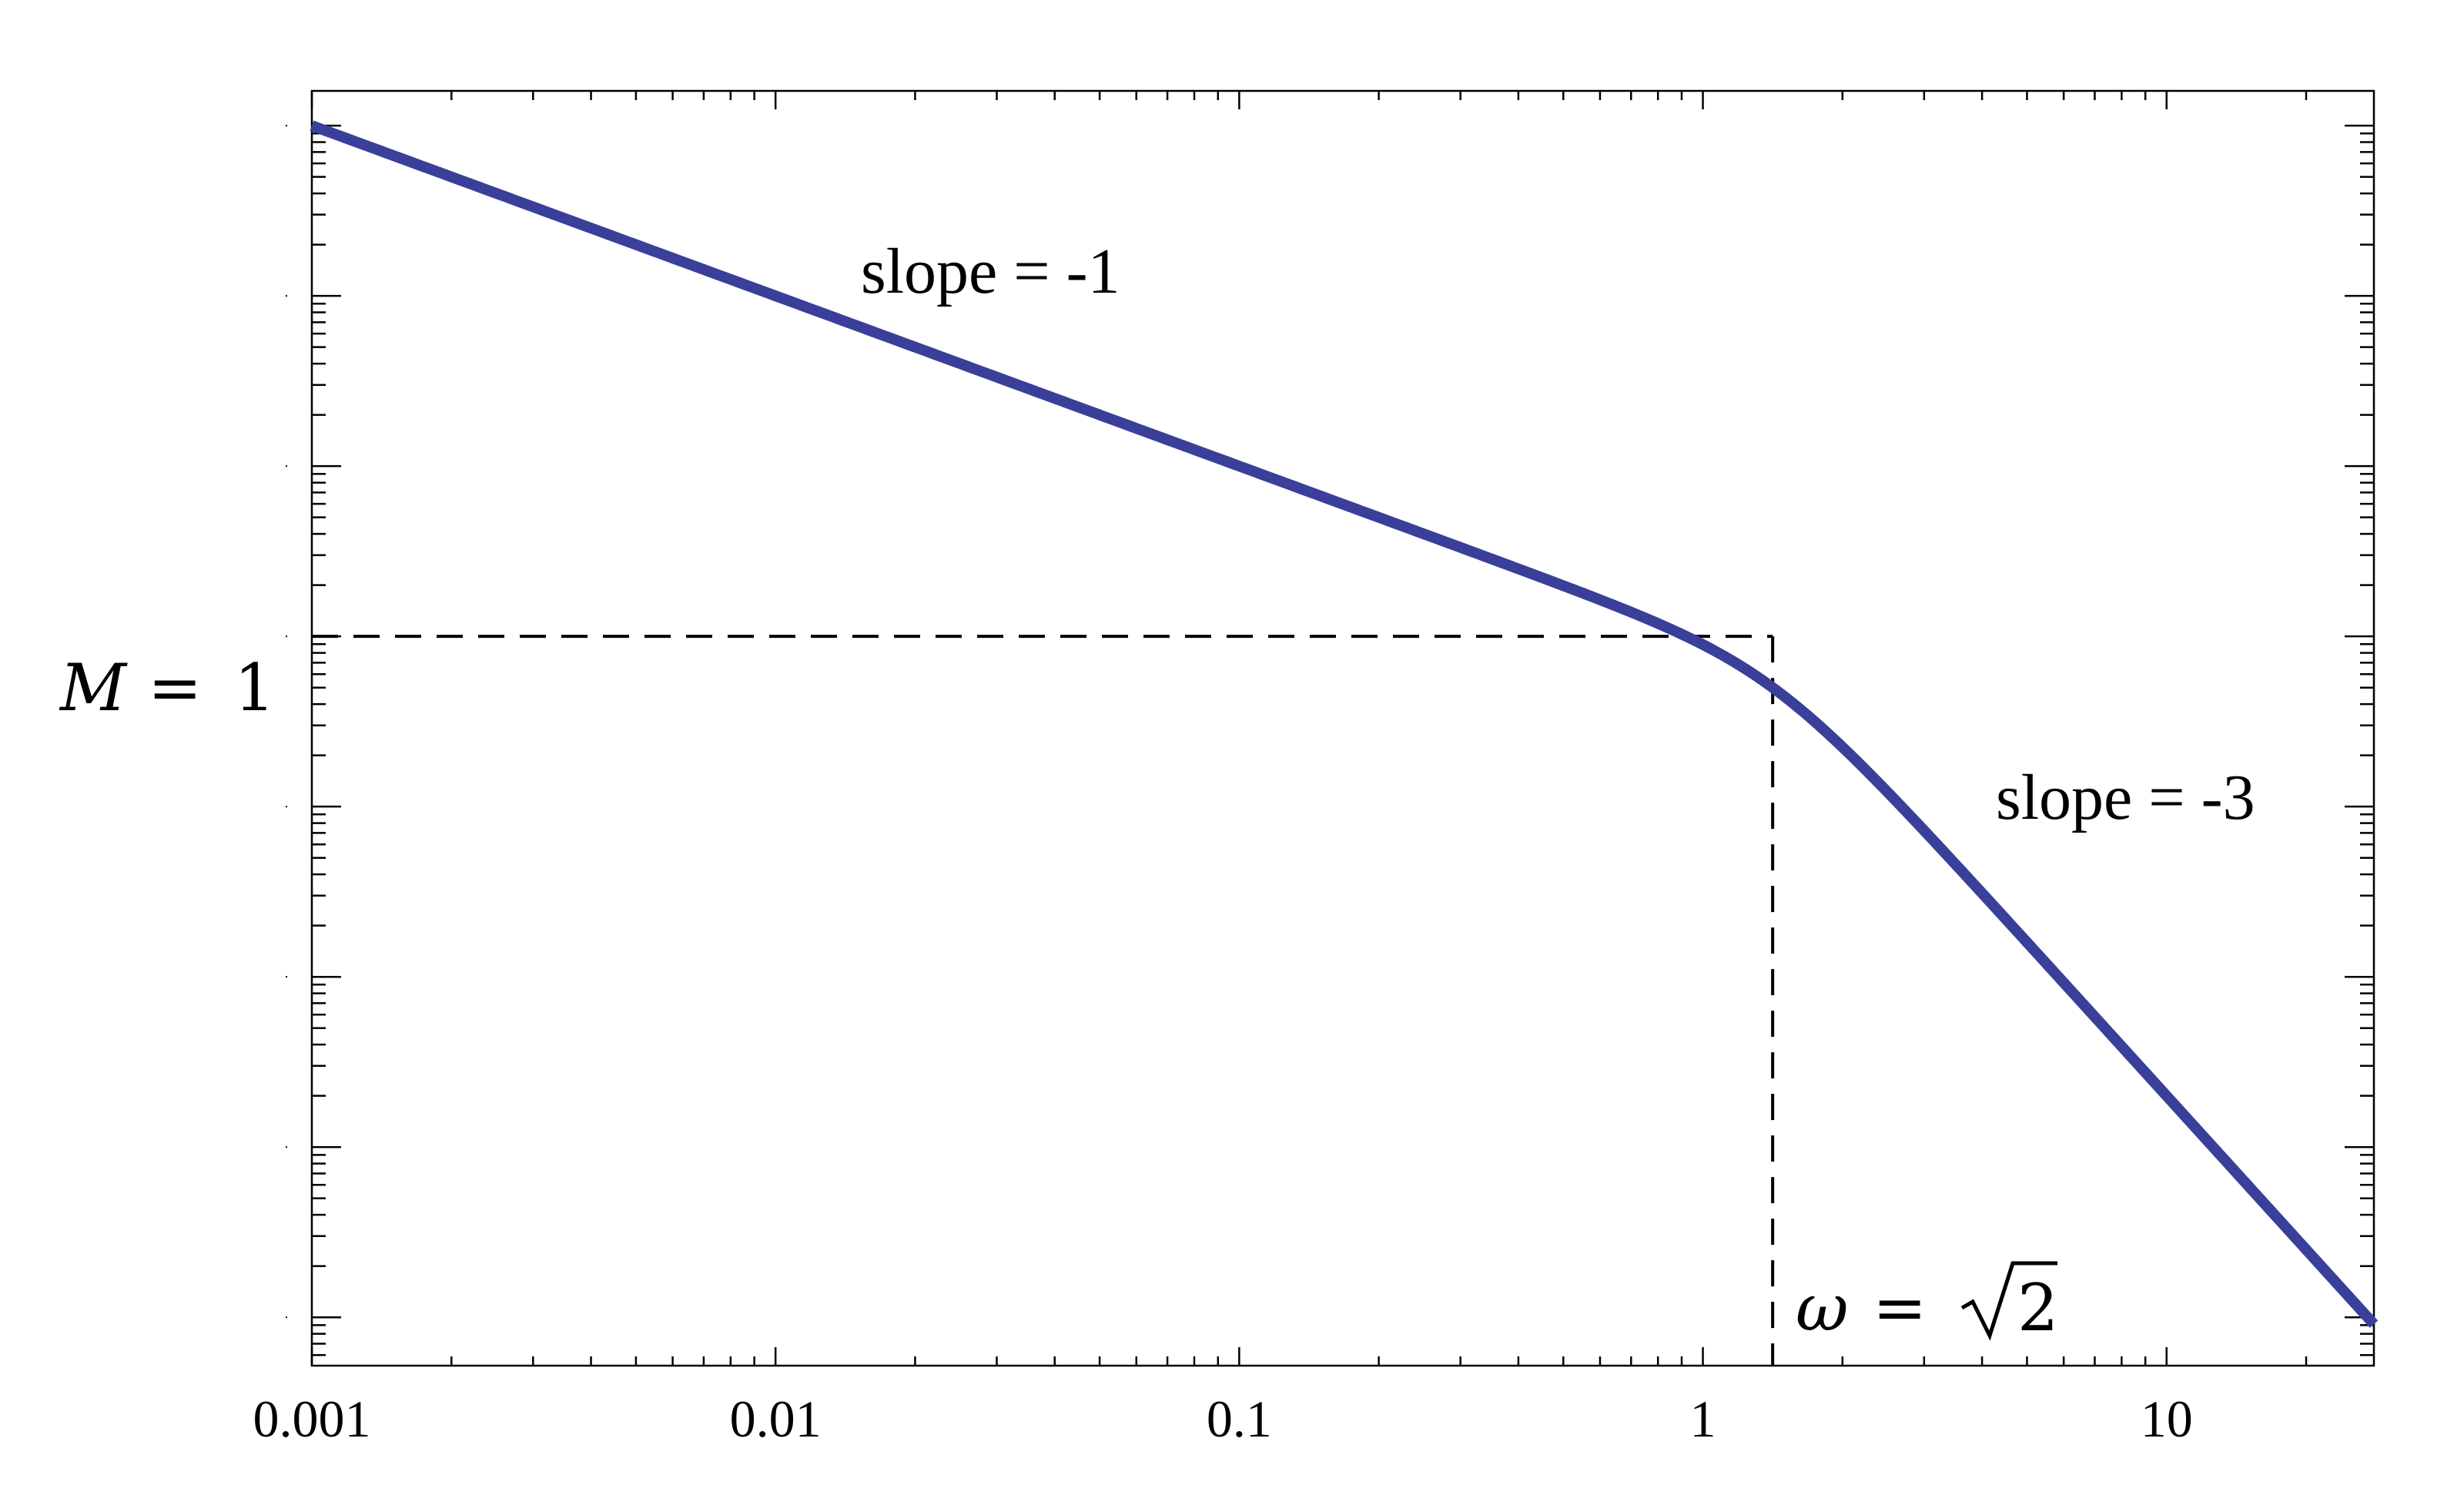 The width and height of the screenshot is (2464, 1502). Describe the element at coordinates (1823, 1308) in the screenshot. I see `label-omega-variable: ω` at that location.